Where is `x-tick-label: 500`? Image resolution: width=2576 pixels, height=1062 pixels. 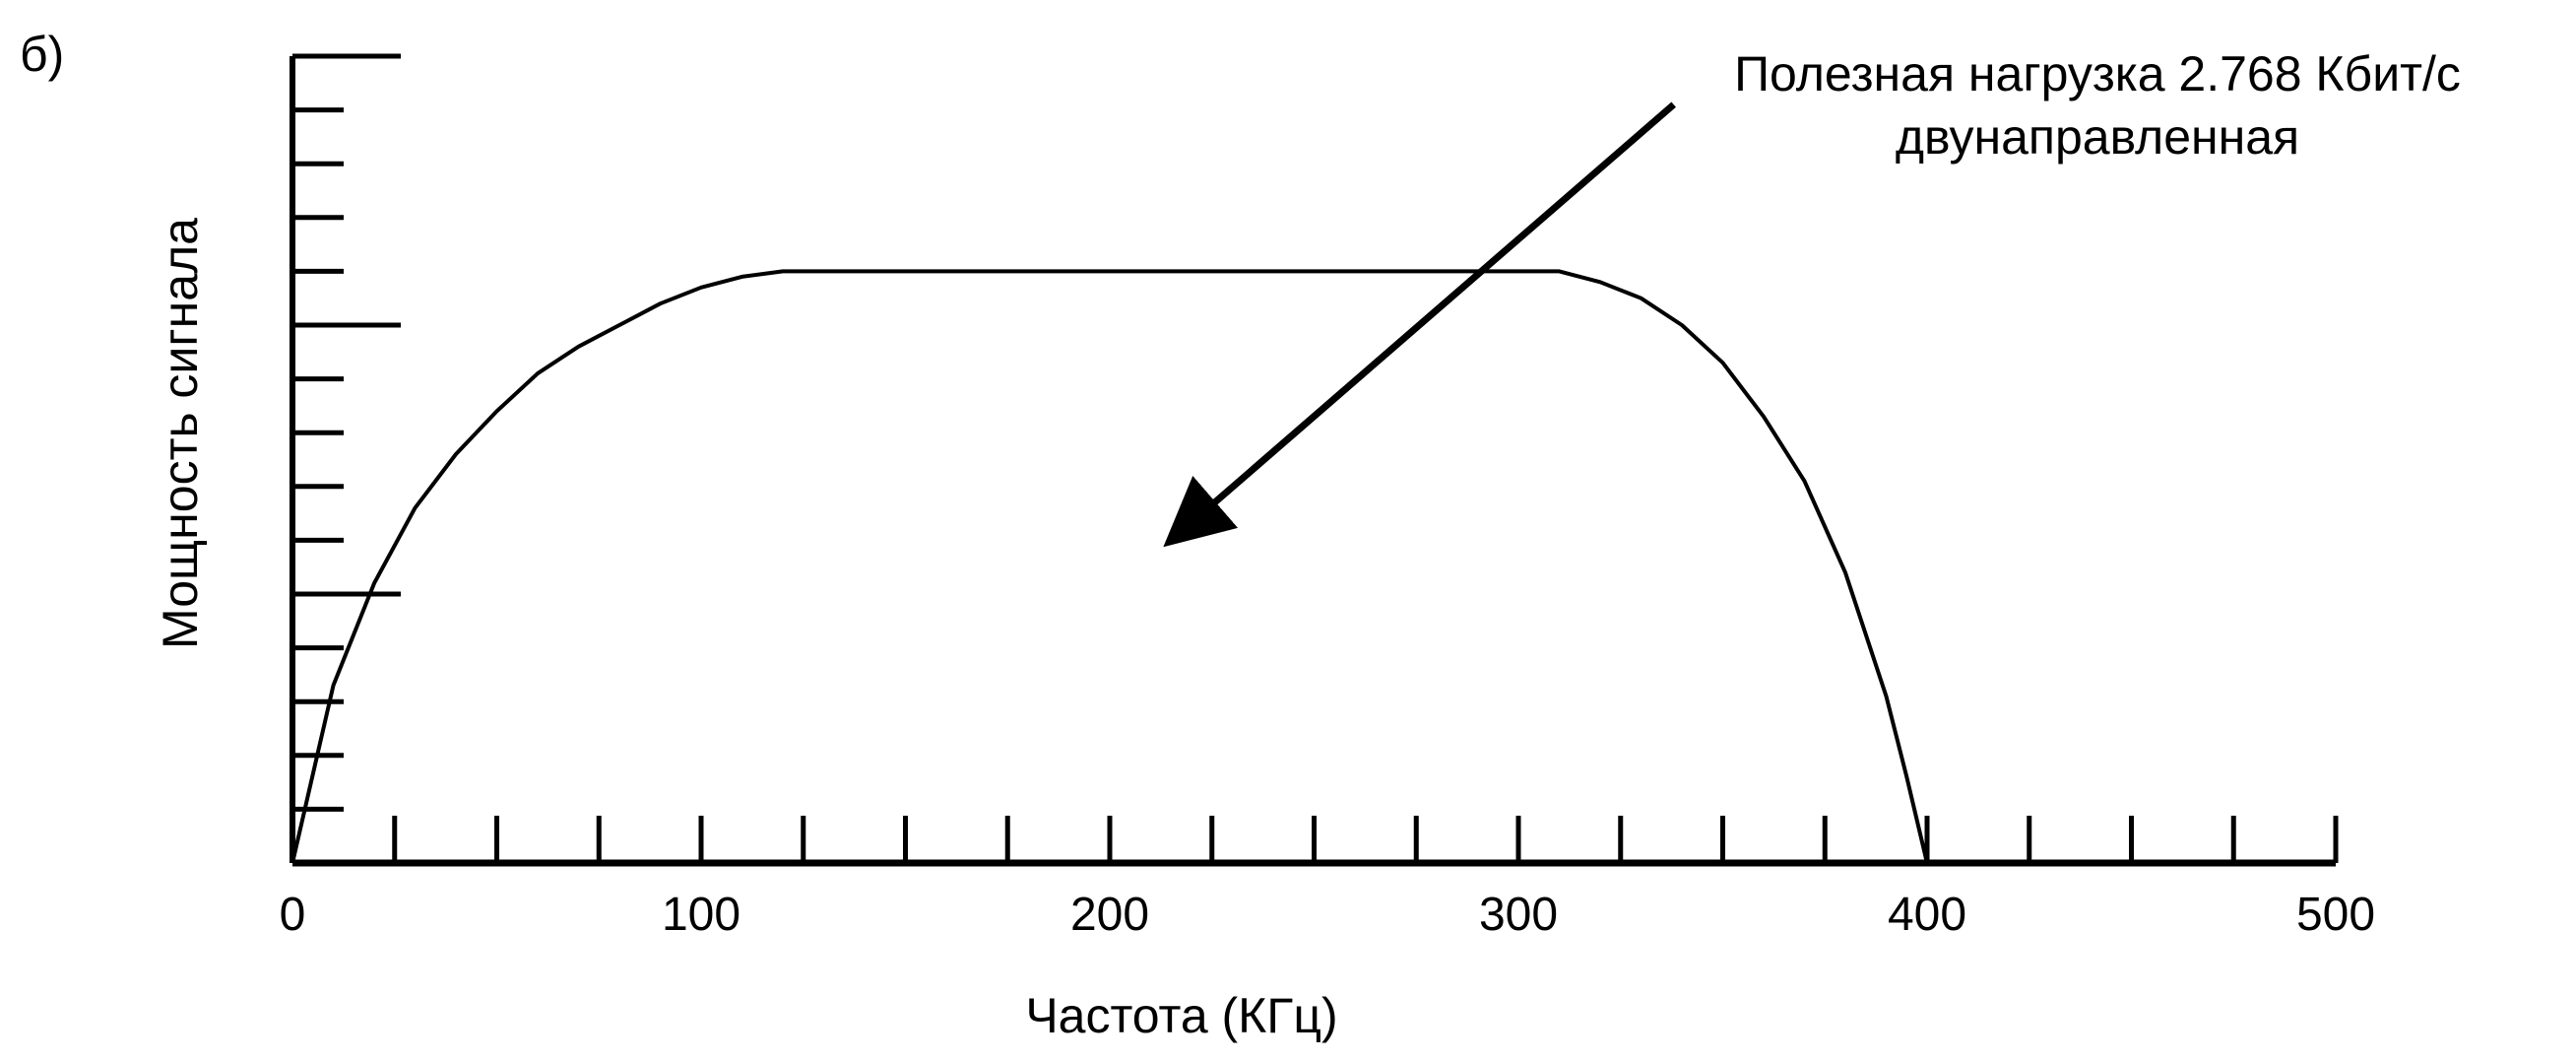 x-tick-label: 500 is located at coordinates (2335, 915).